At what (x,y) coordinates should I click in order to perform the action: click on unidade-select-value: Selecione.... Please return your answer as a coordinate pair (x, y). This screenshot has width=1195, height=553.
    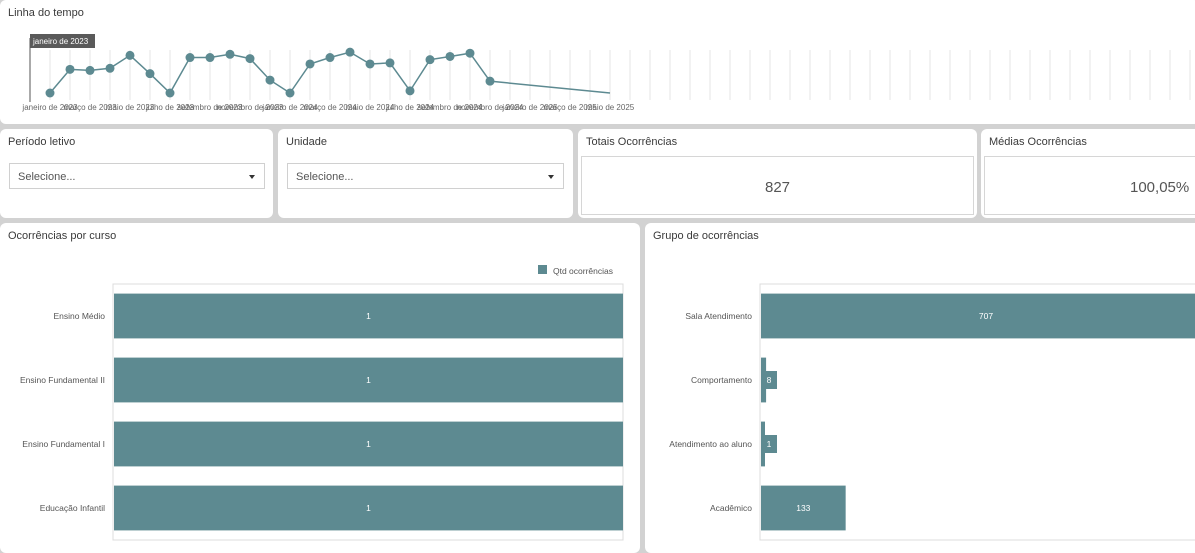
    Looking at the image, I should click on (325, 177).